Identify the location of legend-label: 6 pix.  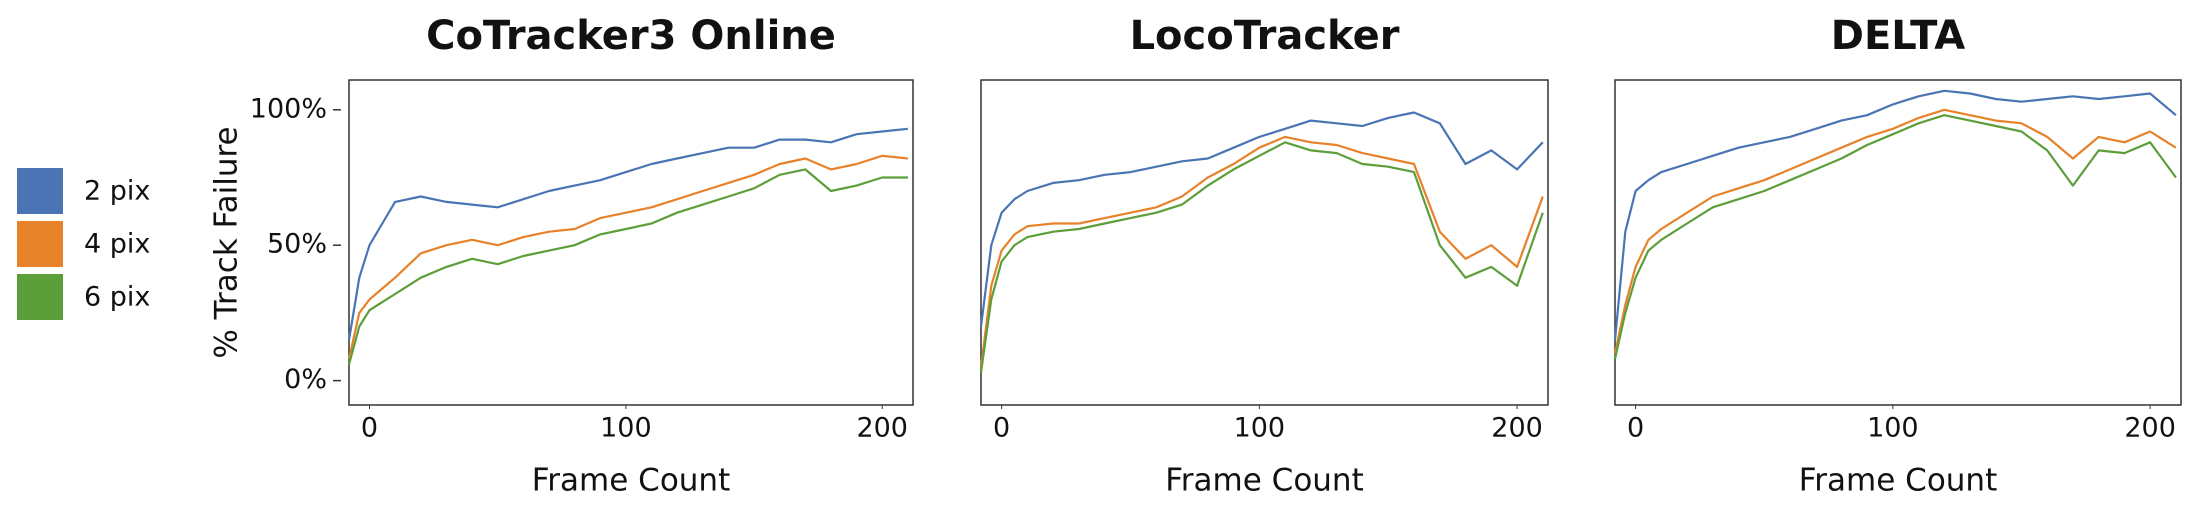
(117, 297).